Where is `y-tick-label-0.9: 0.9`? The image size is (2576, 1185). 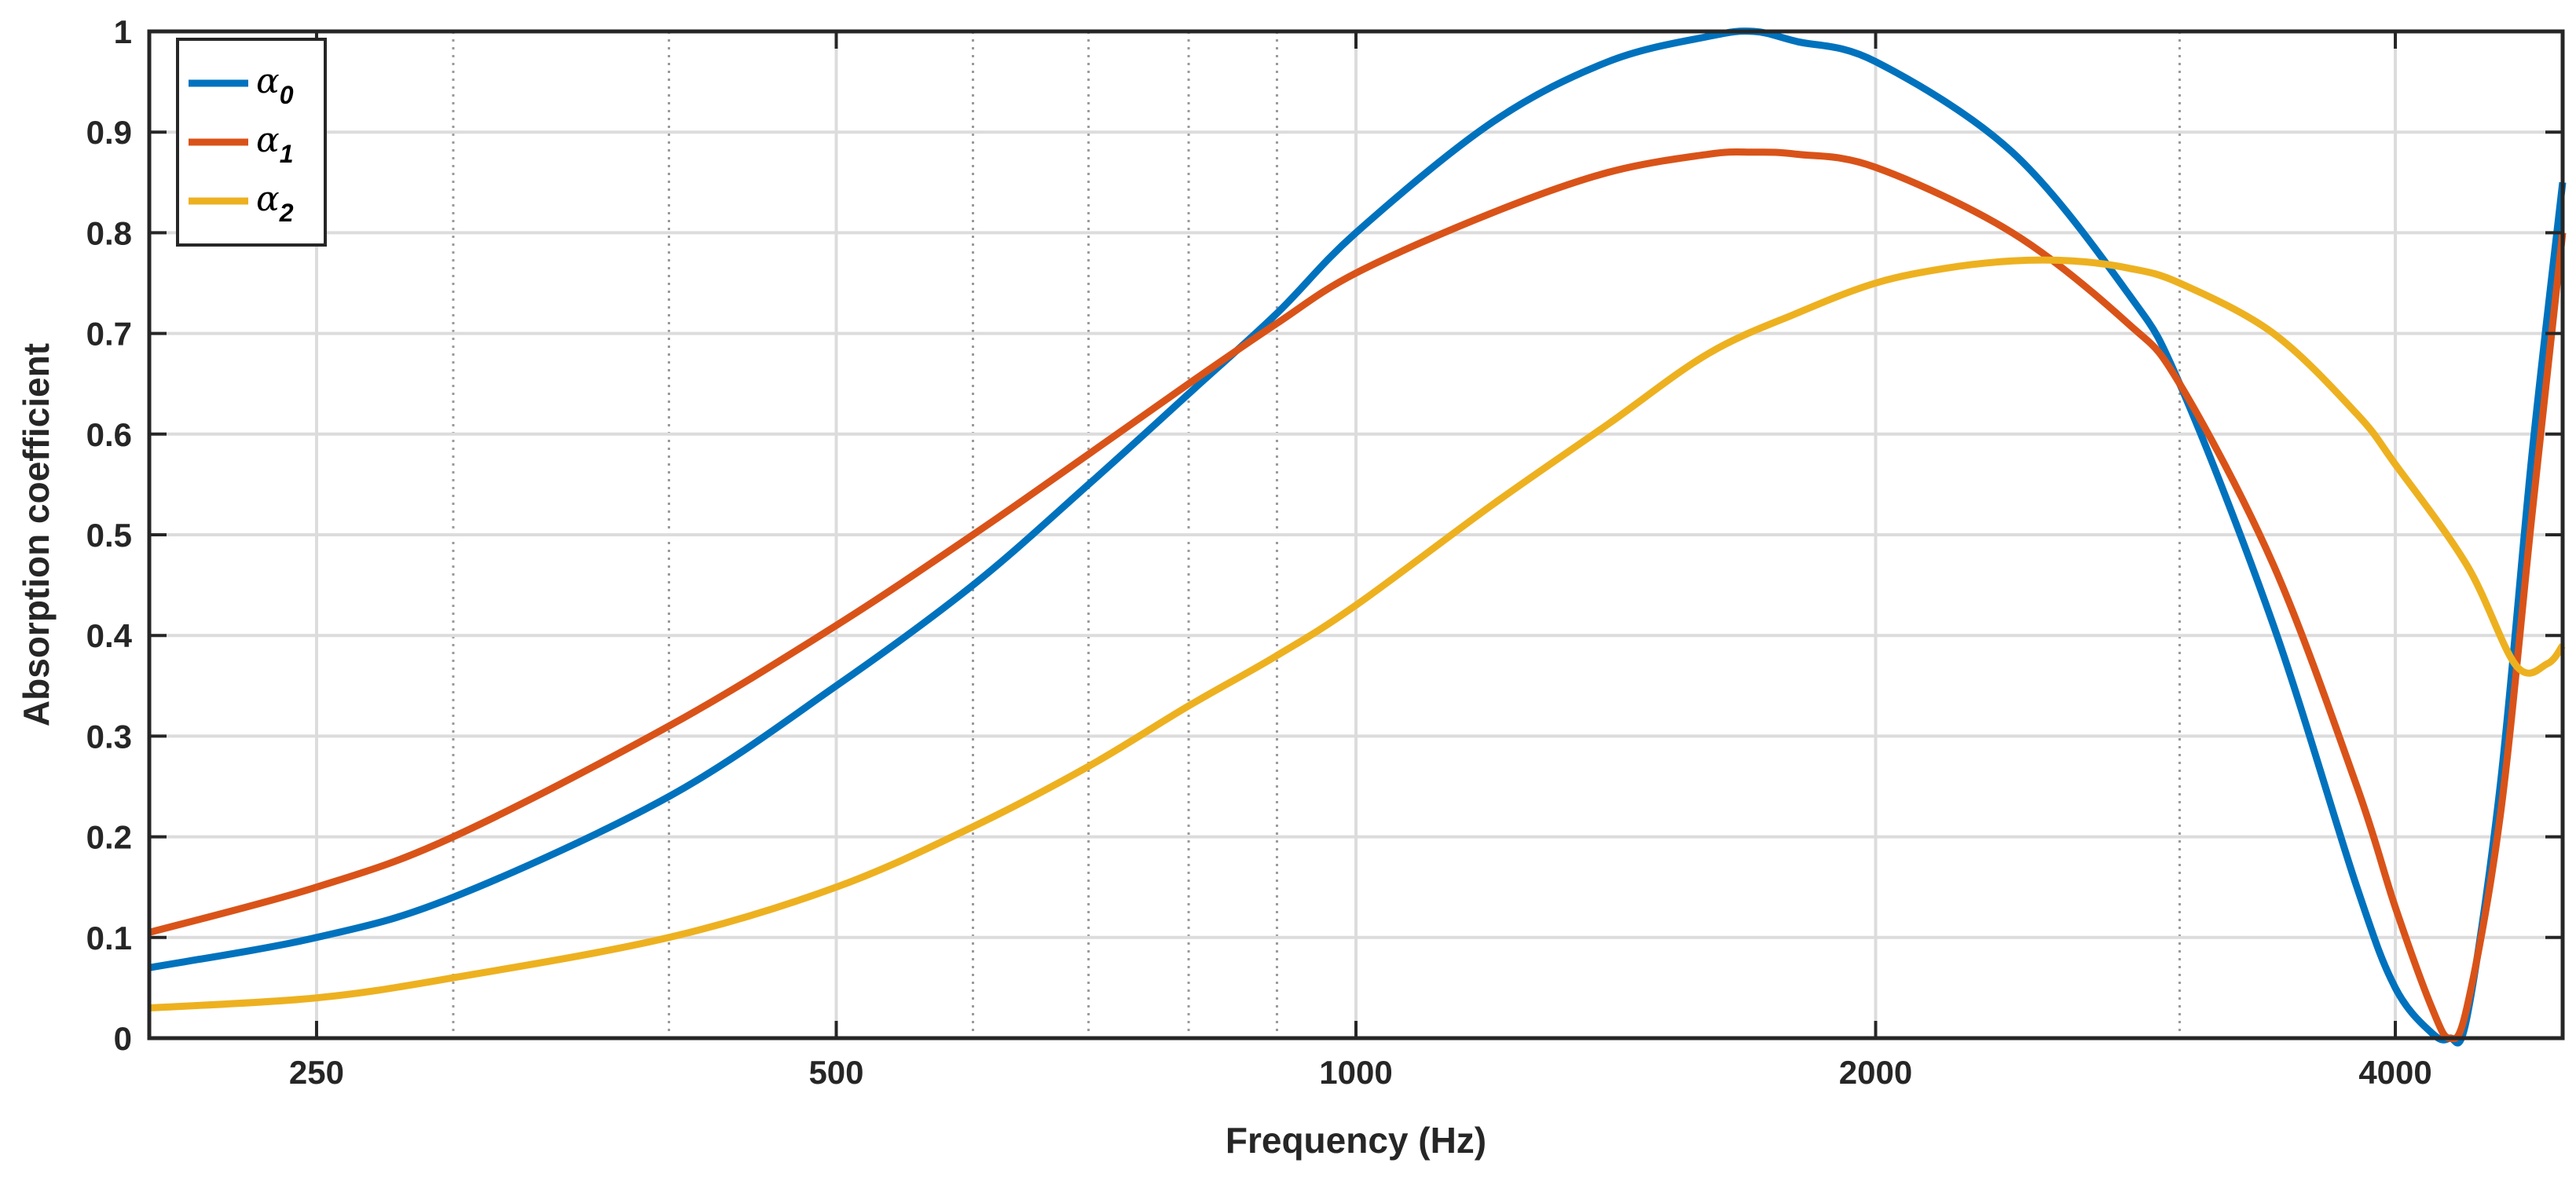
y-tick-label-0.9: 0.9 is located at coordinates (109, 132).